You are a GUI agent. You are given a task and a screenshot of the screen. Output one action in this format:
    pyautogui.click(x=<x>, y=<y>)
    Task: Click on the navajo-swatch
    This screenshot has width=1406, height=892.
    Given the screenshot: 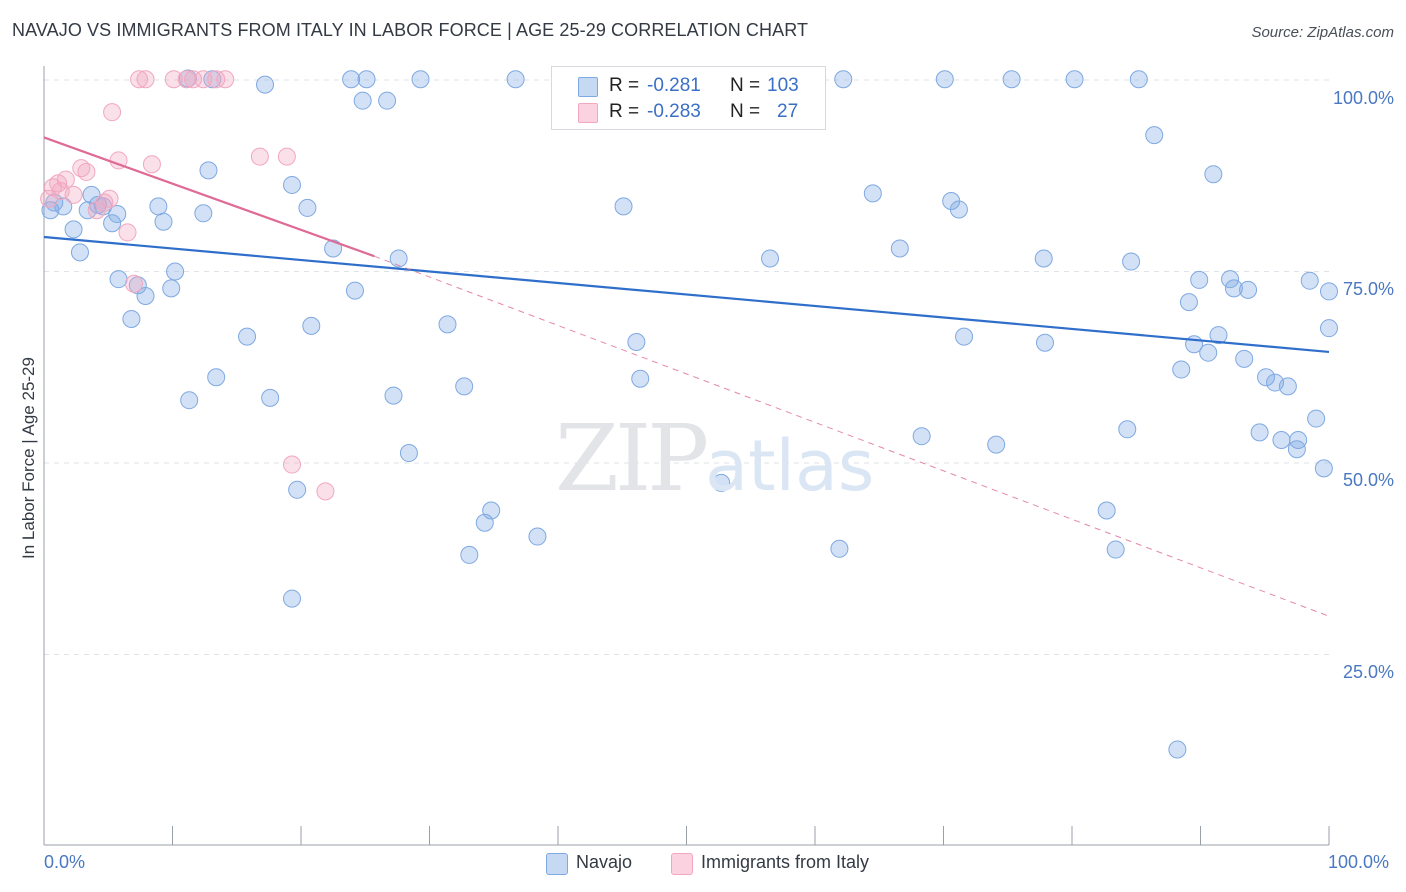 What is the action you would take?
    pyautogui.click(x=588, y=87)
    